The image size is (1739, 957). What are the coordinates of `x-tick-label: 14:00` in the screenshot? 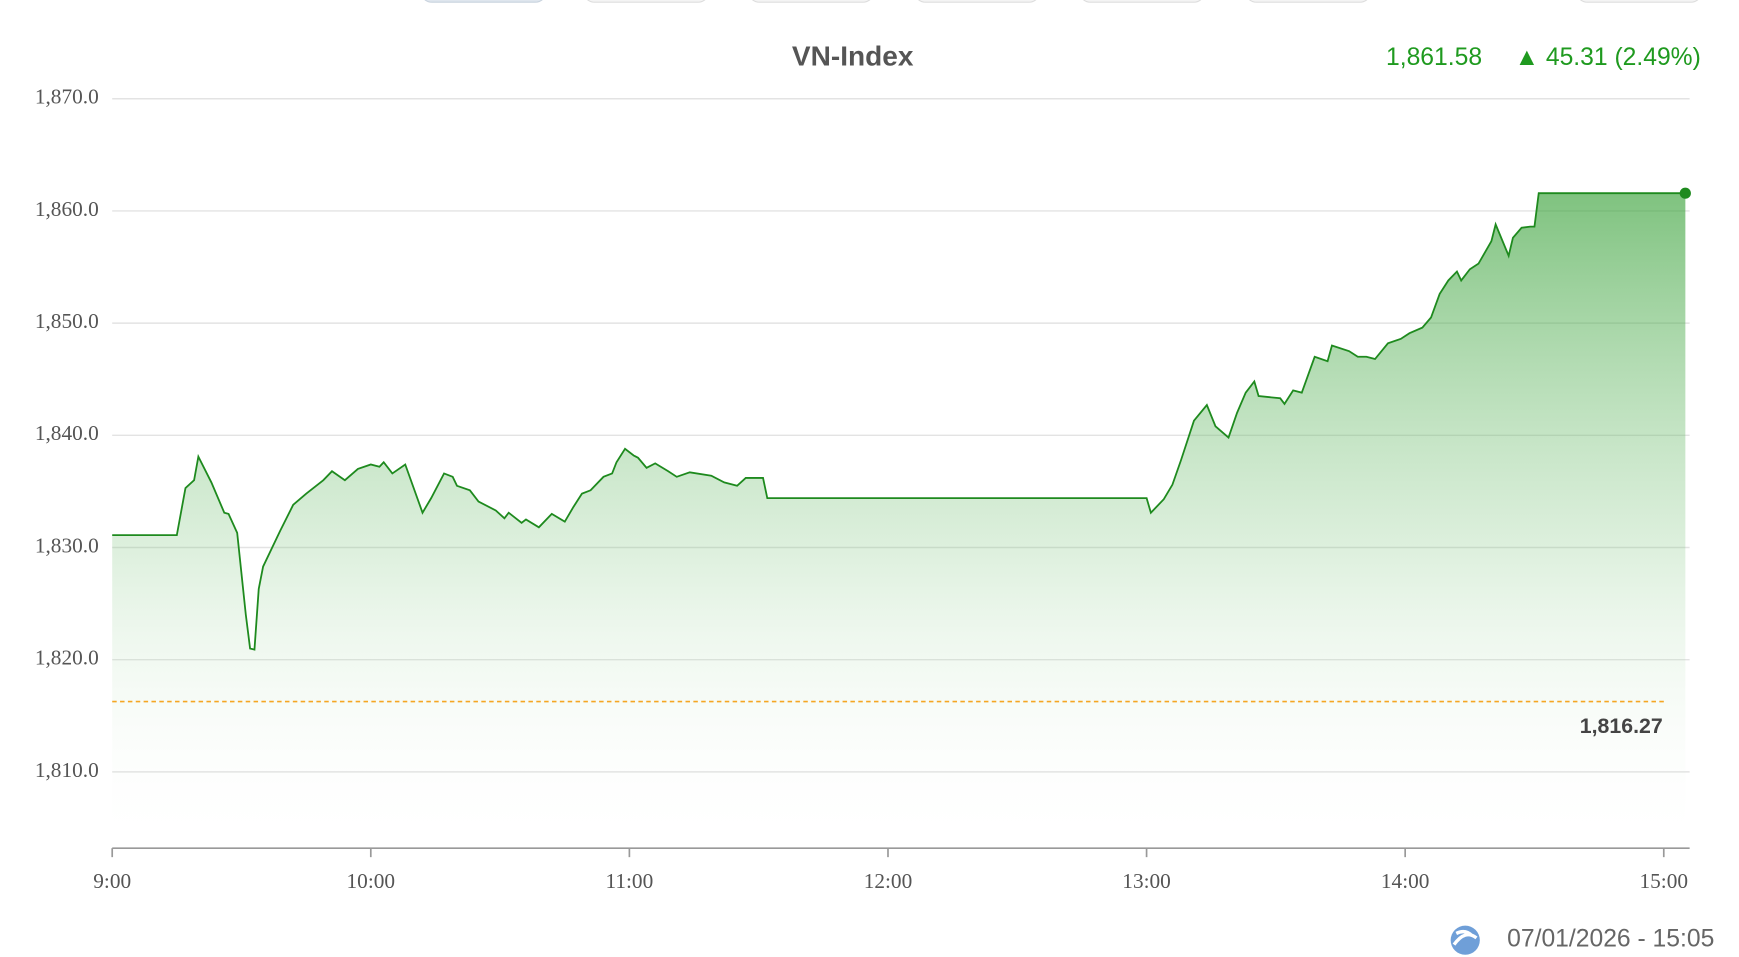 It's located at (1405, 881).